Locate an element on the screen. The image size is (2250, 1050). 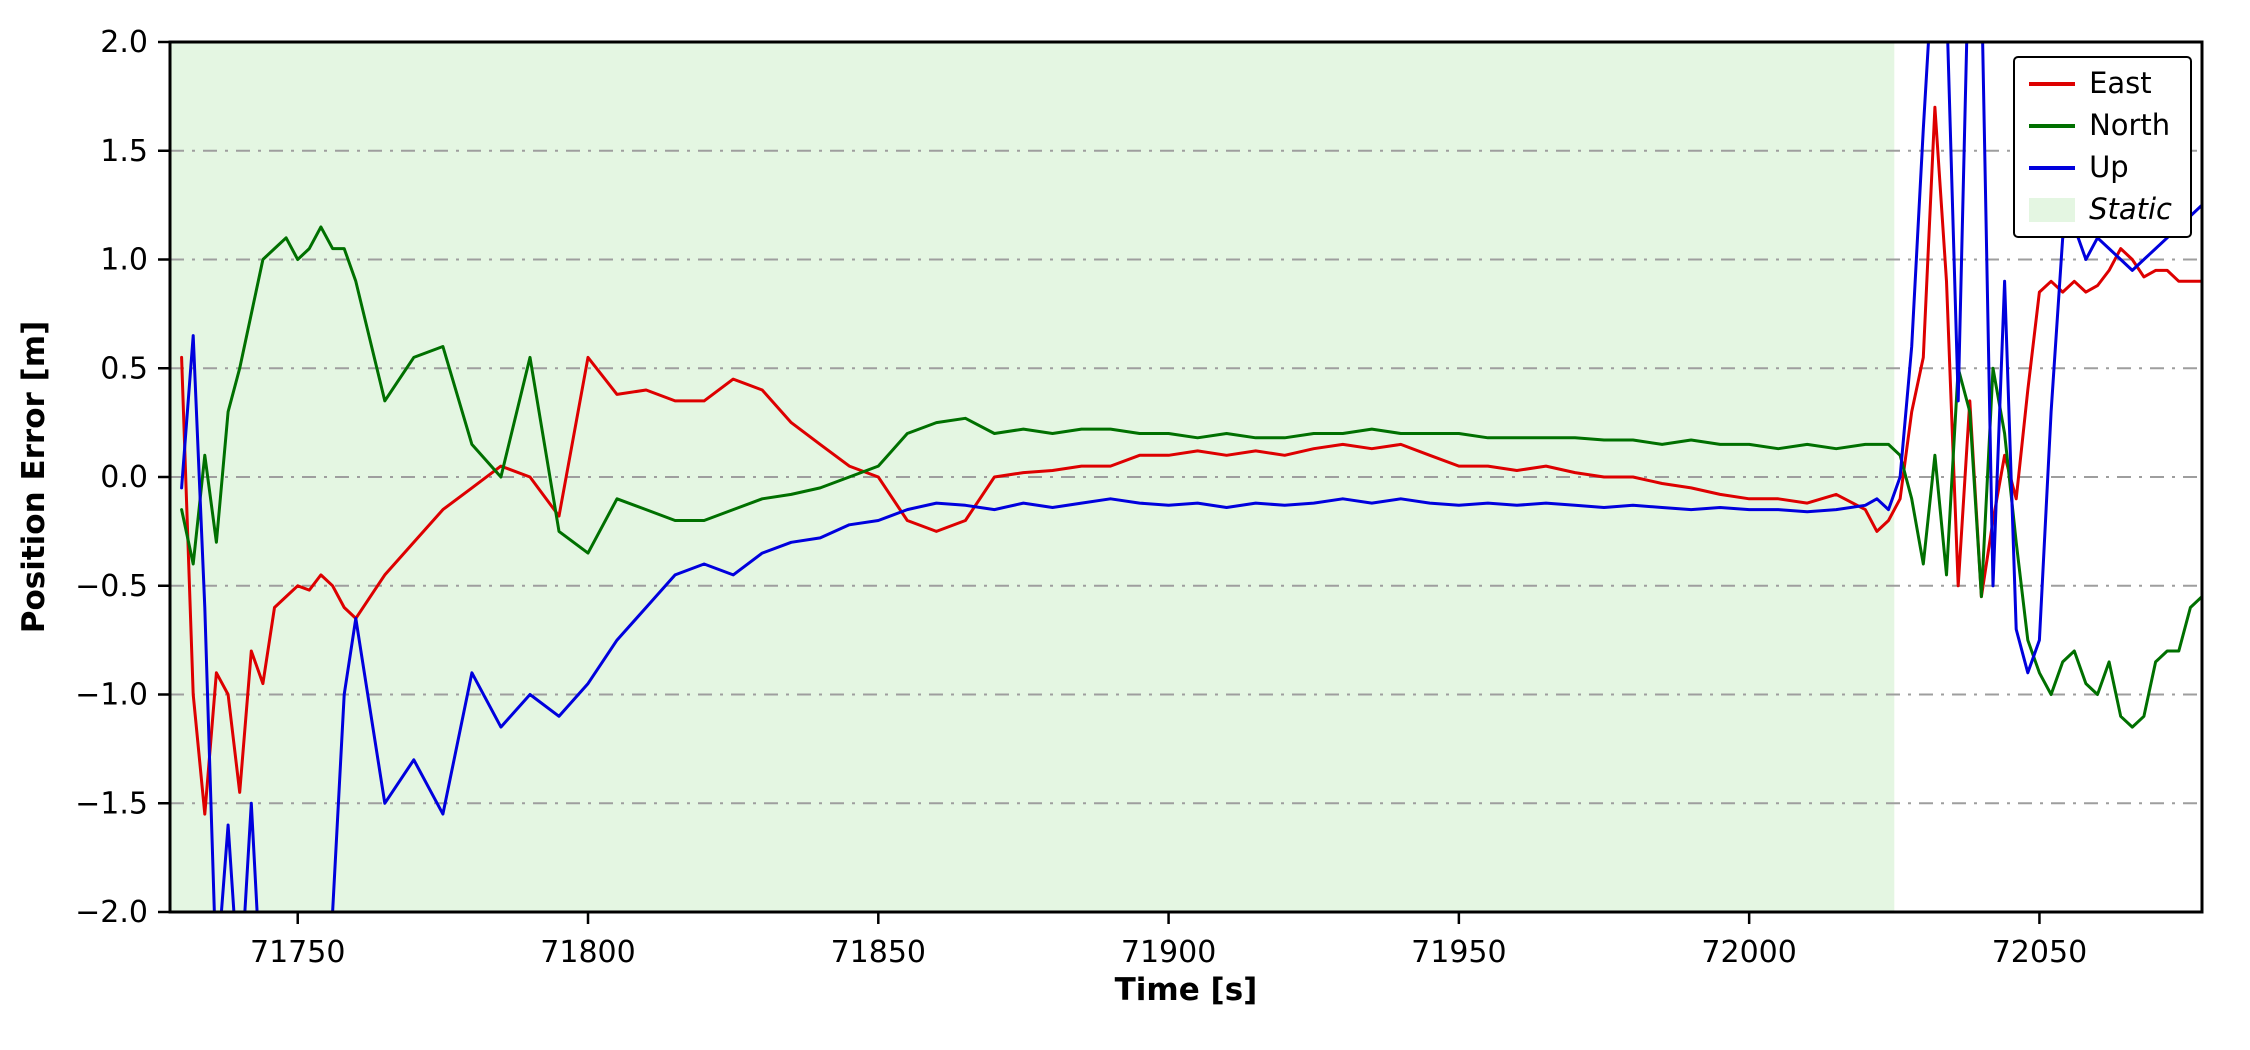
x-axis-label: Time [s] is located at coordinates (1186, 990).